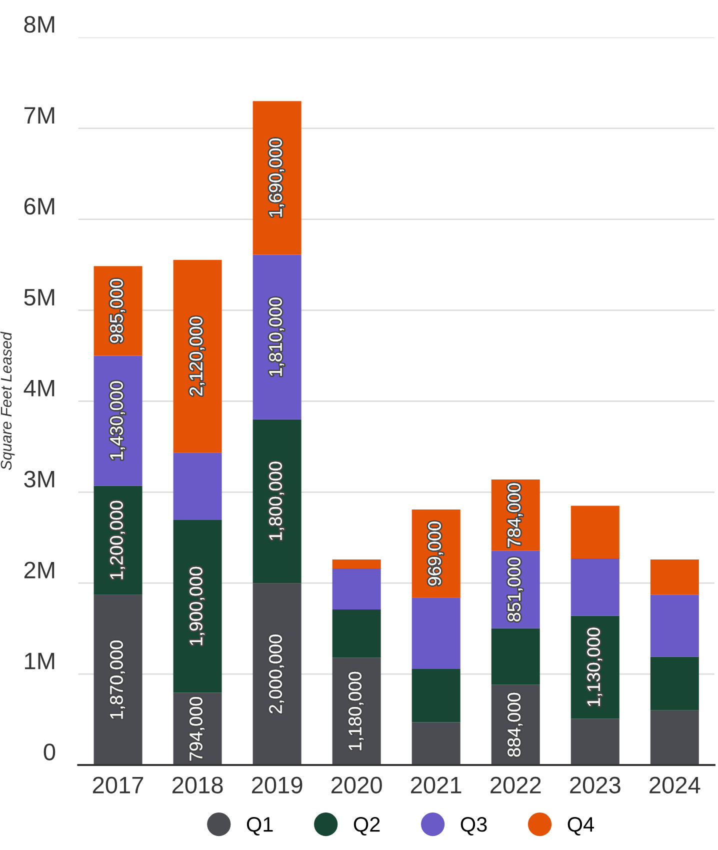  I want to click on data-label: 1,180,000, so click(356, 711).